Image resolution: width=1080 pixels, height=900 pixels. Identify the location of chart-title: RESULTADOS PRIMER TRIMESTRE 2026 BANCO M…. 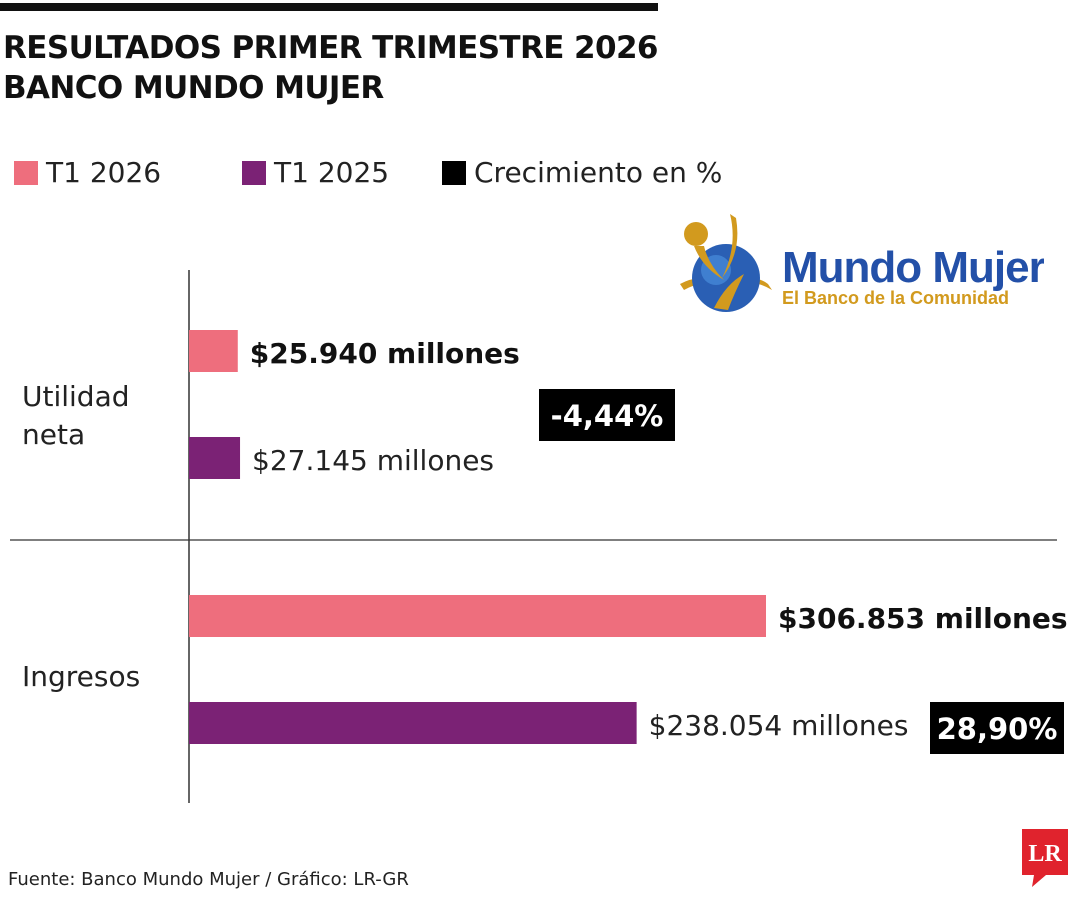
(330, 68).